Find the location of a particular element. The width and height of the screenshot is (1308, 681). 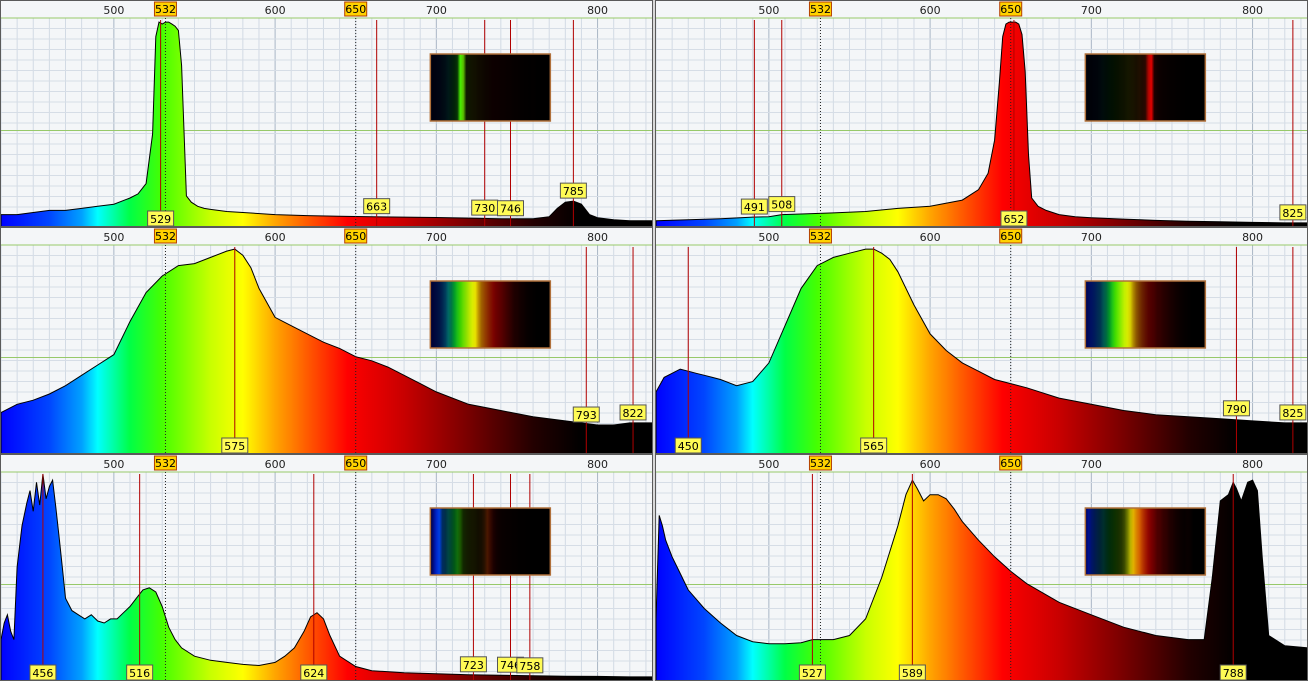

peak-label: 516 is located at coordinates (140, 672).